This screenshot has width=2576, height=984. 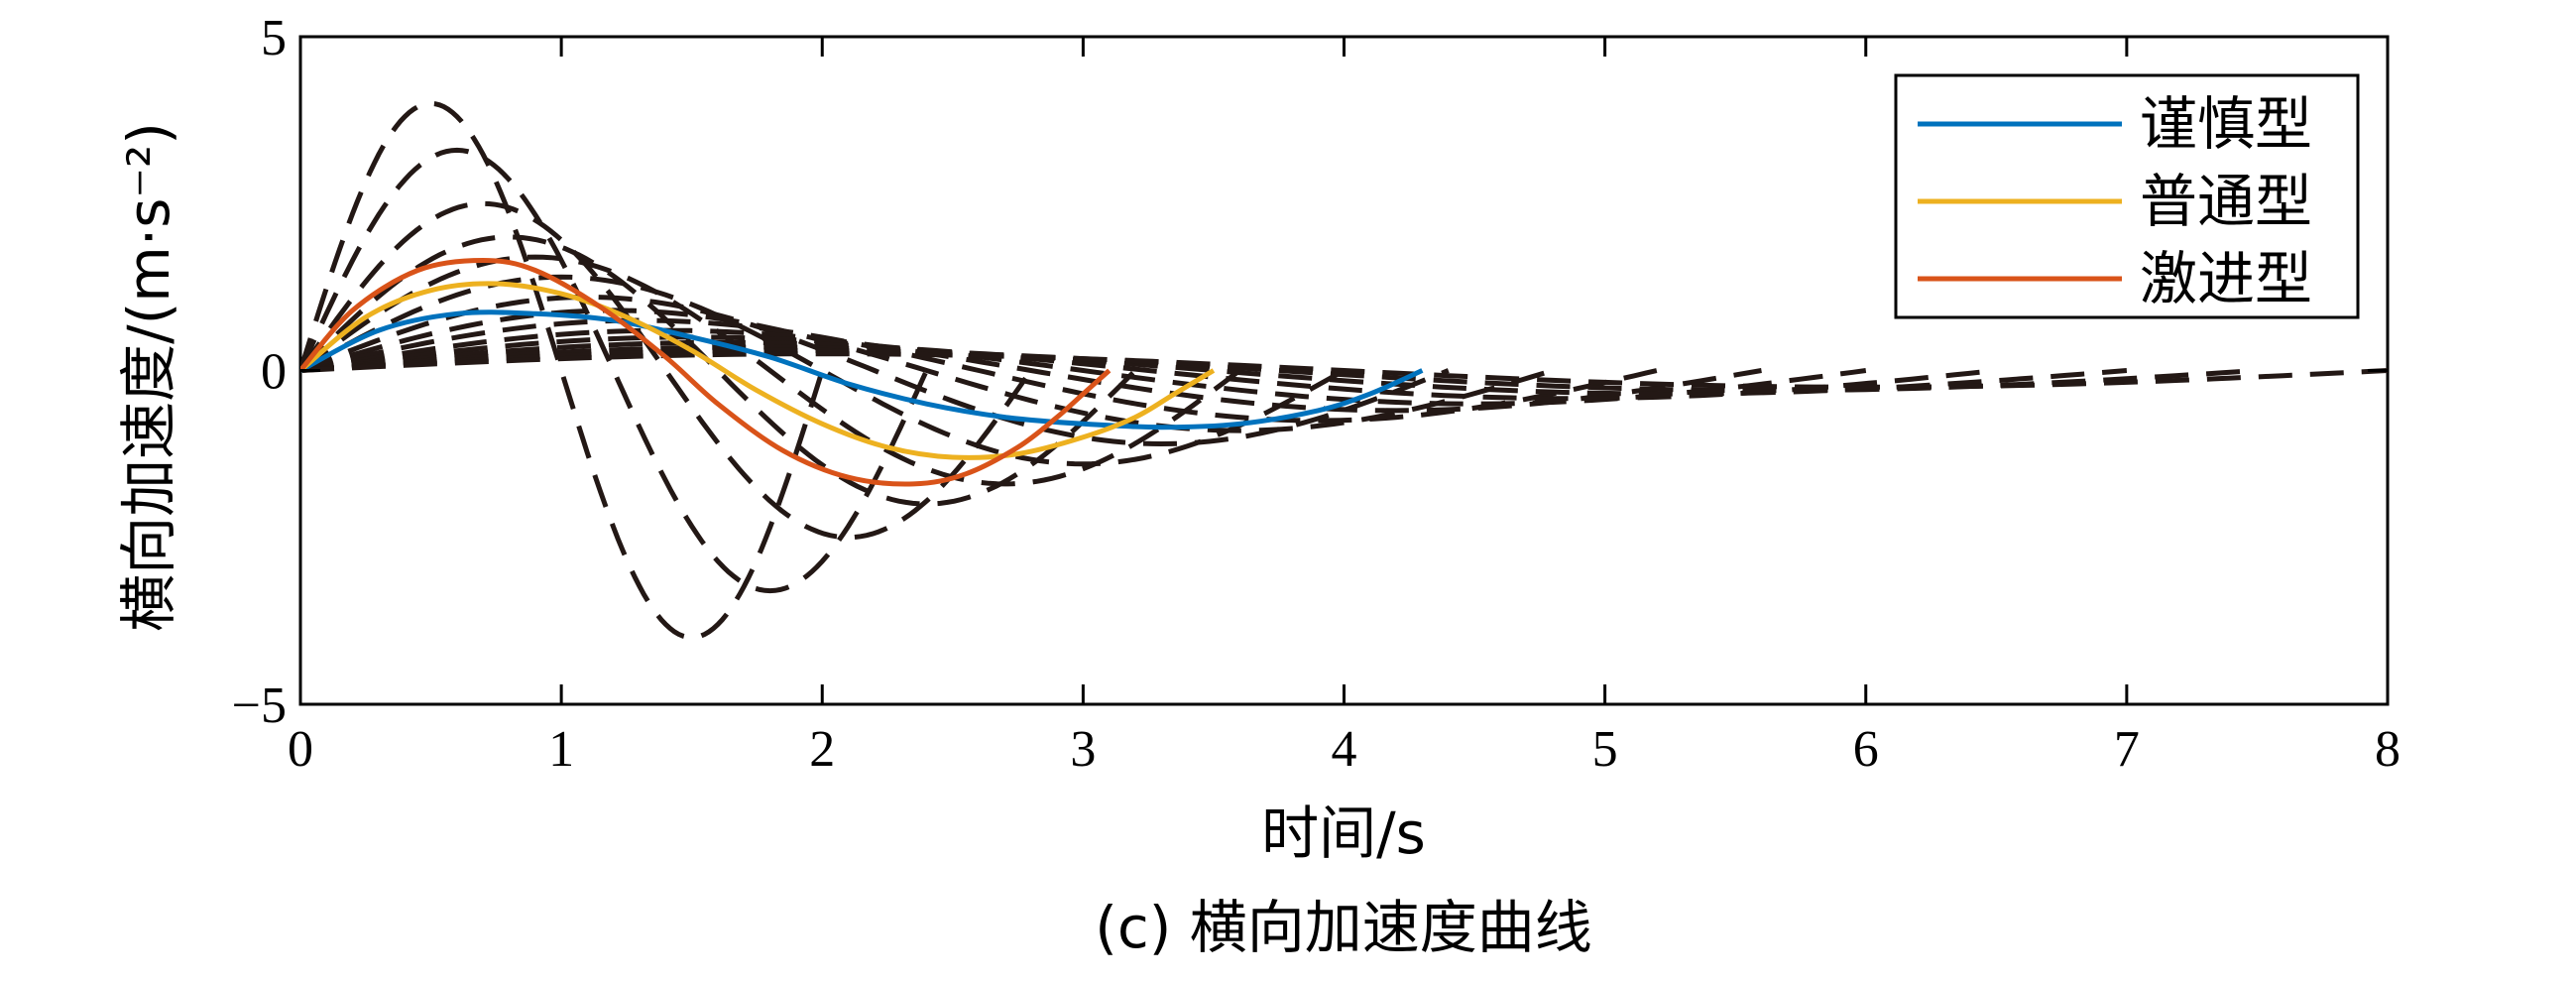 What do you see at coordinates (1343, 927) in the screenshot?
I see `figure-caption: (c) 横向加速度曲线` at bounding box center [1343, 927].